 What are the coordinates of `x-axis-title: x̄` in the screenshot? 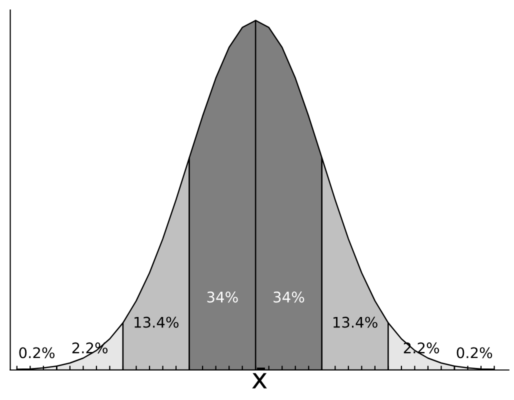 It's located at (259, 378).